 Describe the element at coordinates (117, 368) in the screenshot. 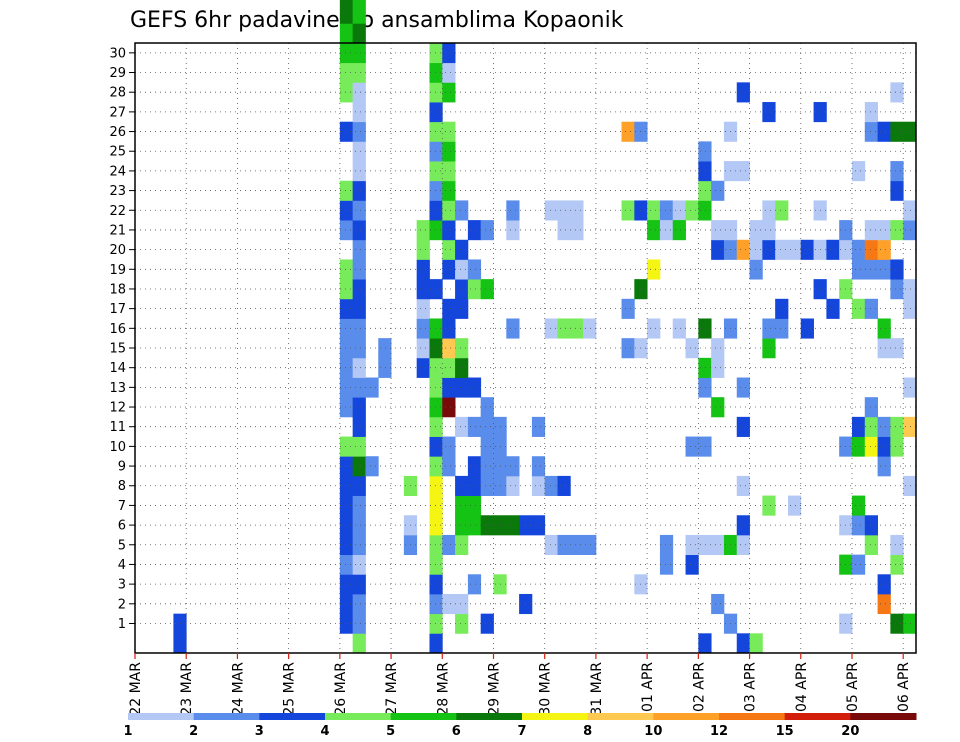

I see `y-tick-label: 14` at that location.